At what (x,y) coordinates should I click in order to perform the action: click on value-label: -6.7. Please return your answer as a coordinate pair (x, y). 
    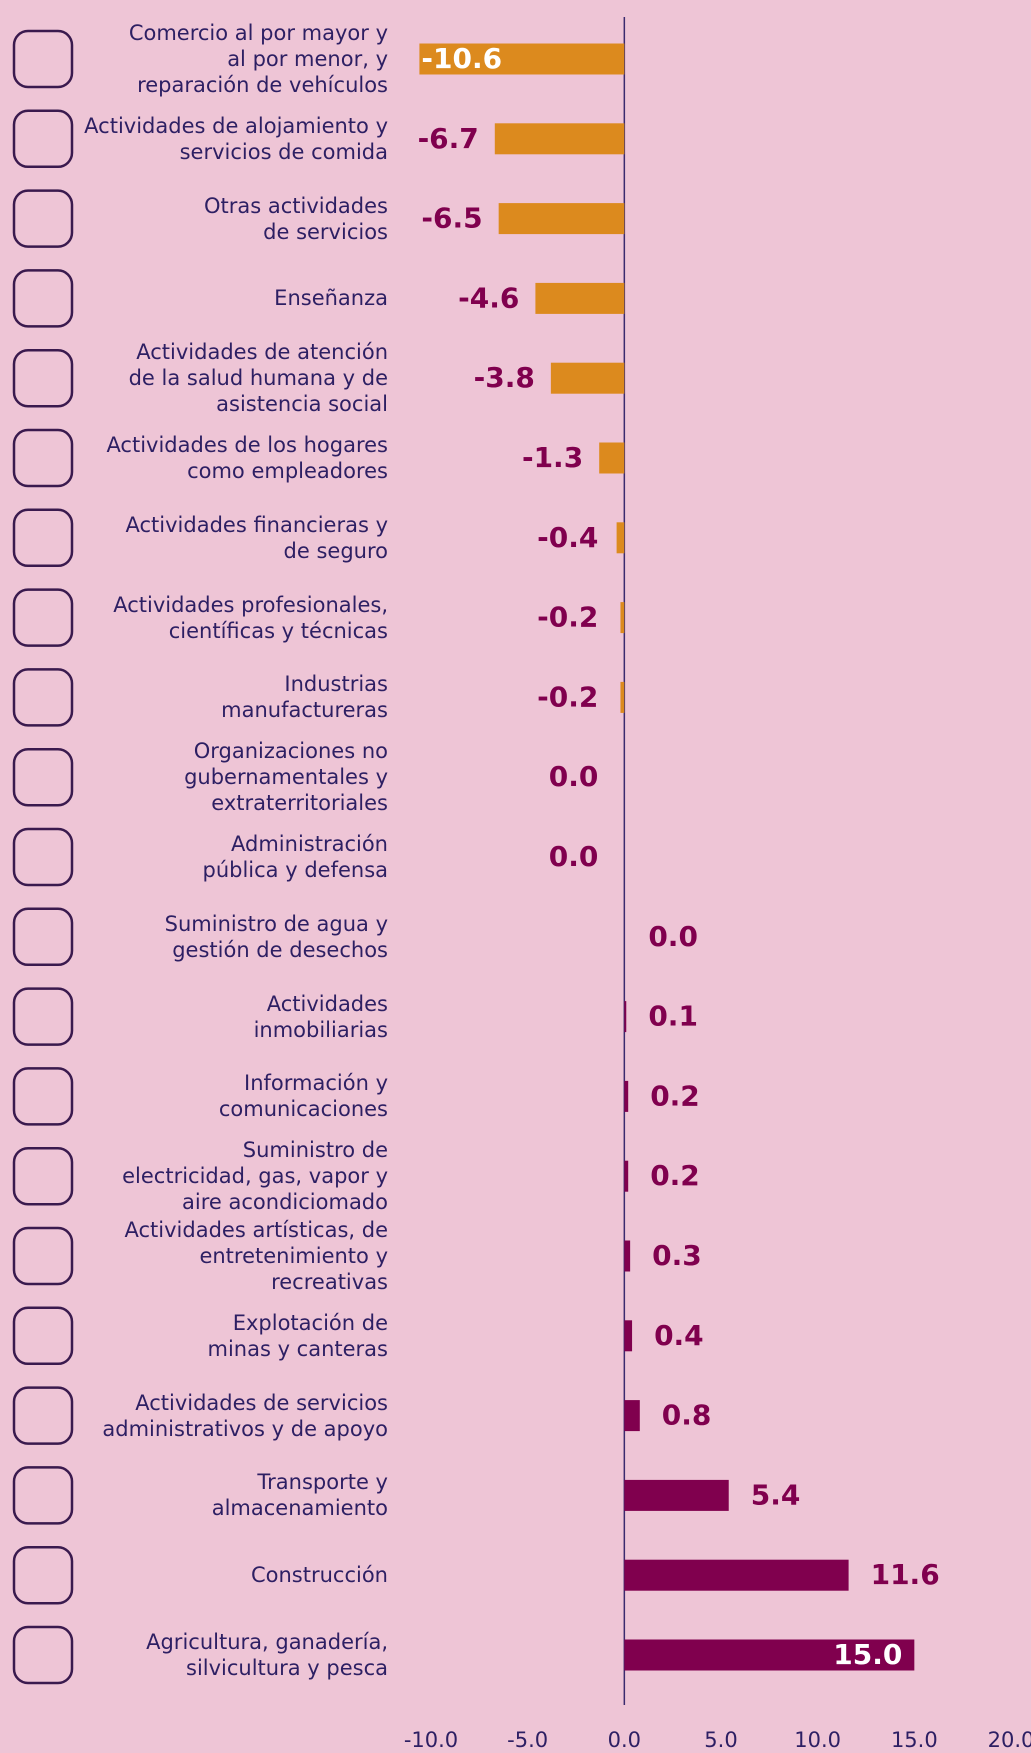
    Looking at the image, I should click on (448, 138).